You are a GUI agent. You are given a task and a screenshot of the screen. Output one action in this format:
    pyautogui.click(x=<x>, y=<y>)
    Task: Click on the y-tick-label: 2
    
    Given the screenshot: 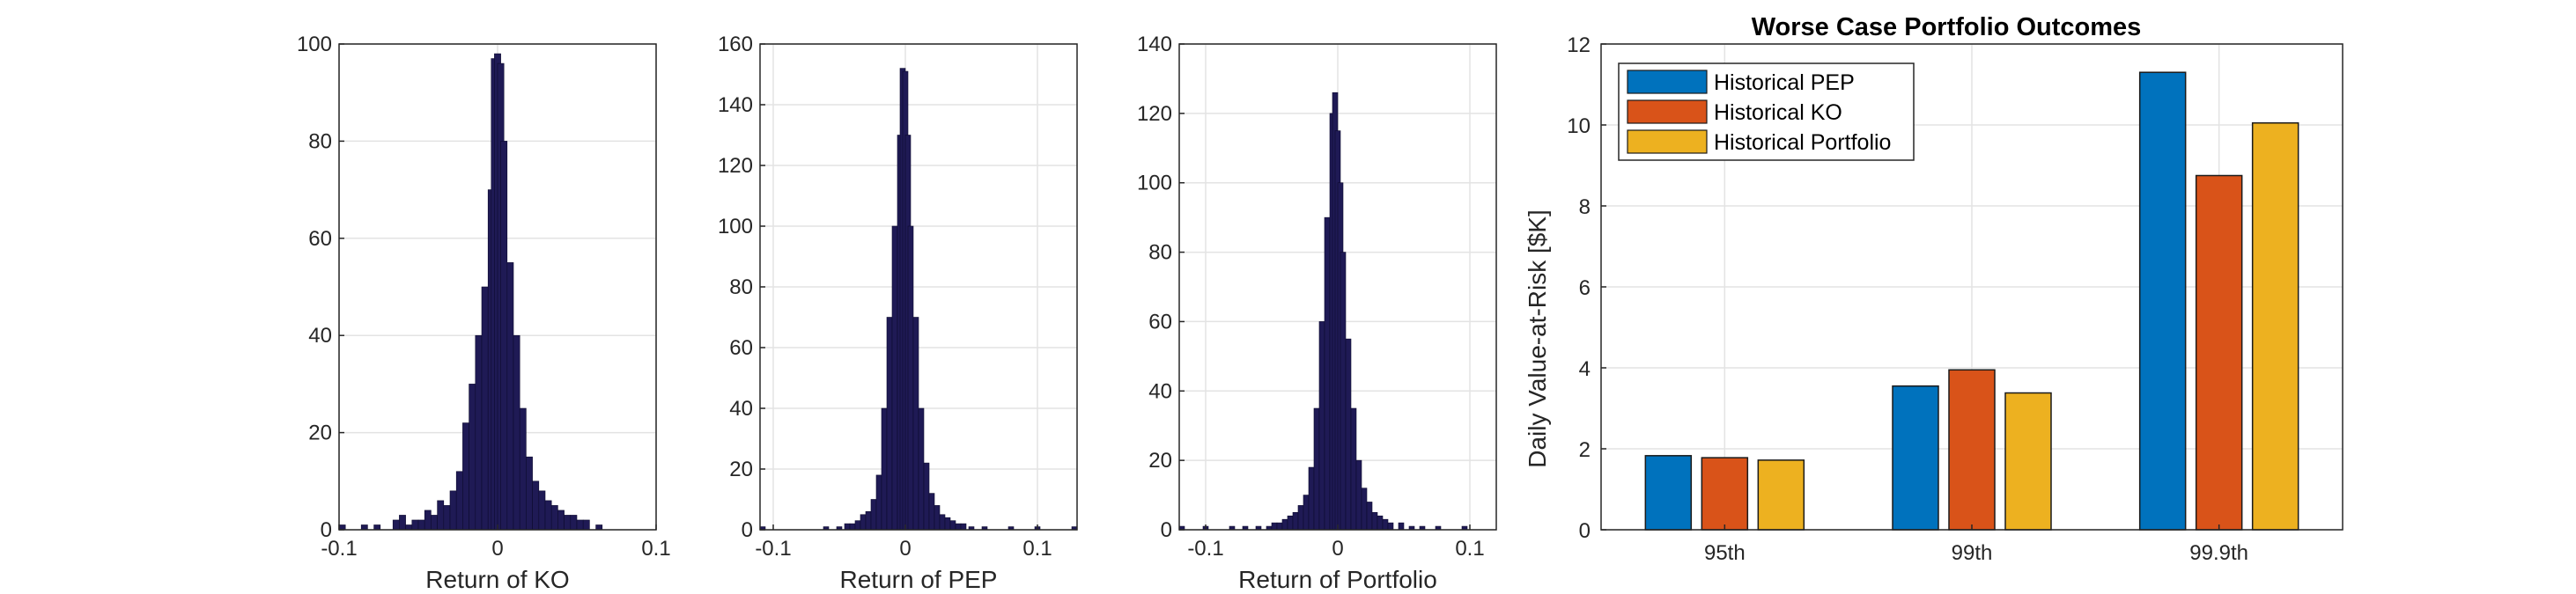 What is the action you would take?
    pyautogui.click(x=1585, y=450)
    